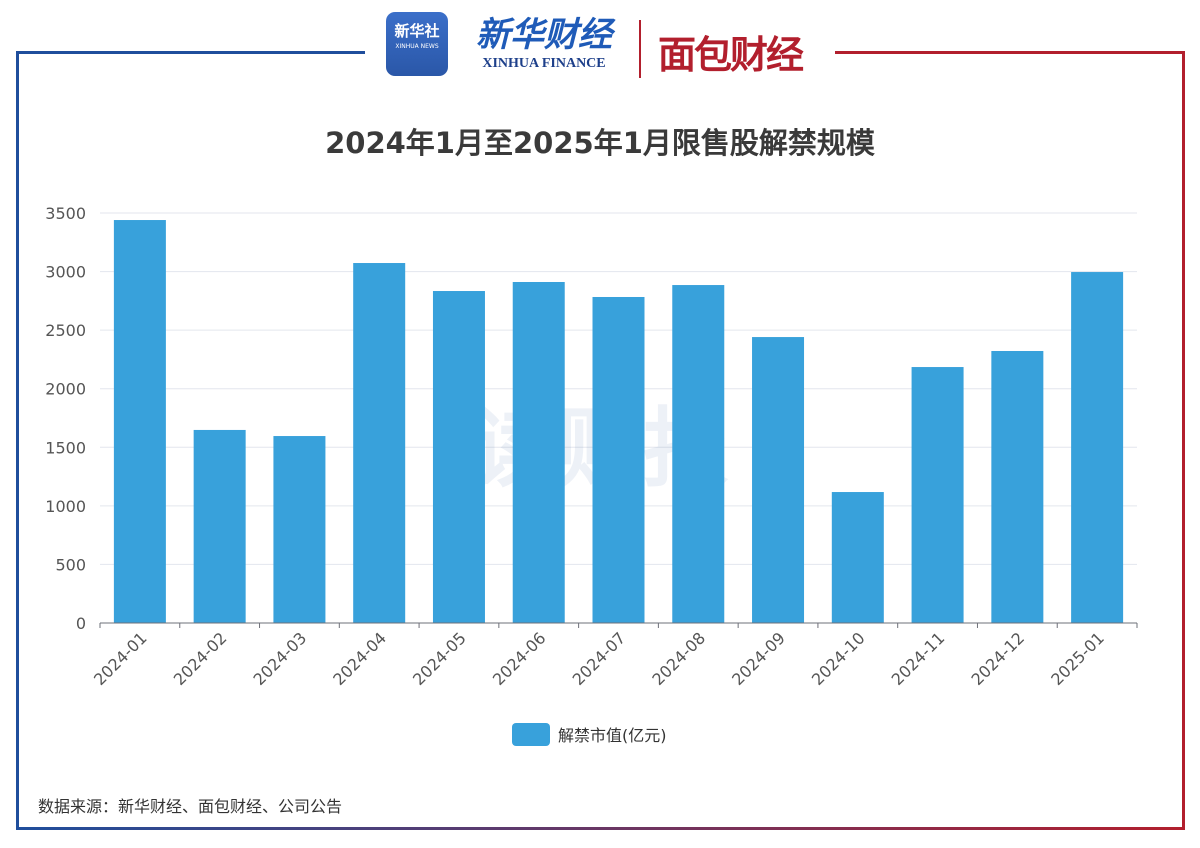  Describe the element at coordinates (65, 272) in the screenshot. I see `y-tick-label: 3000` at that location.